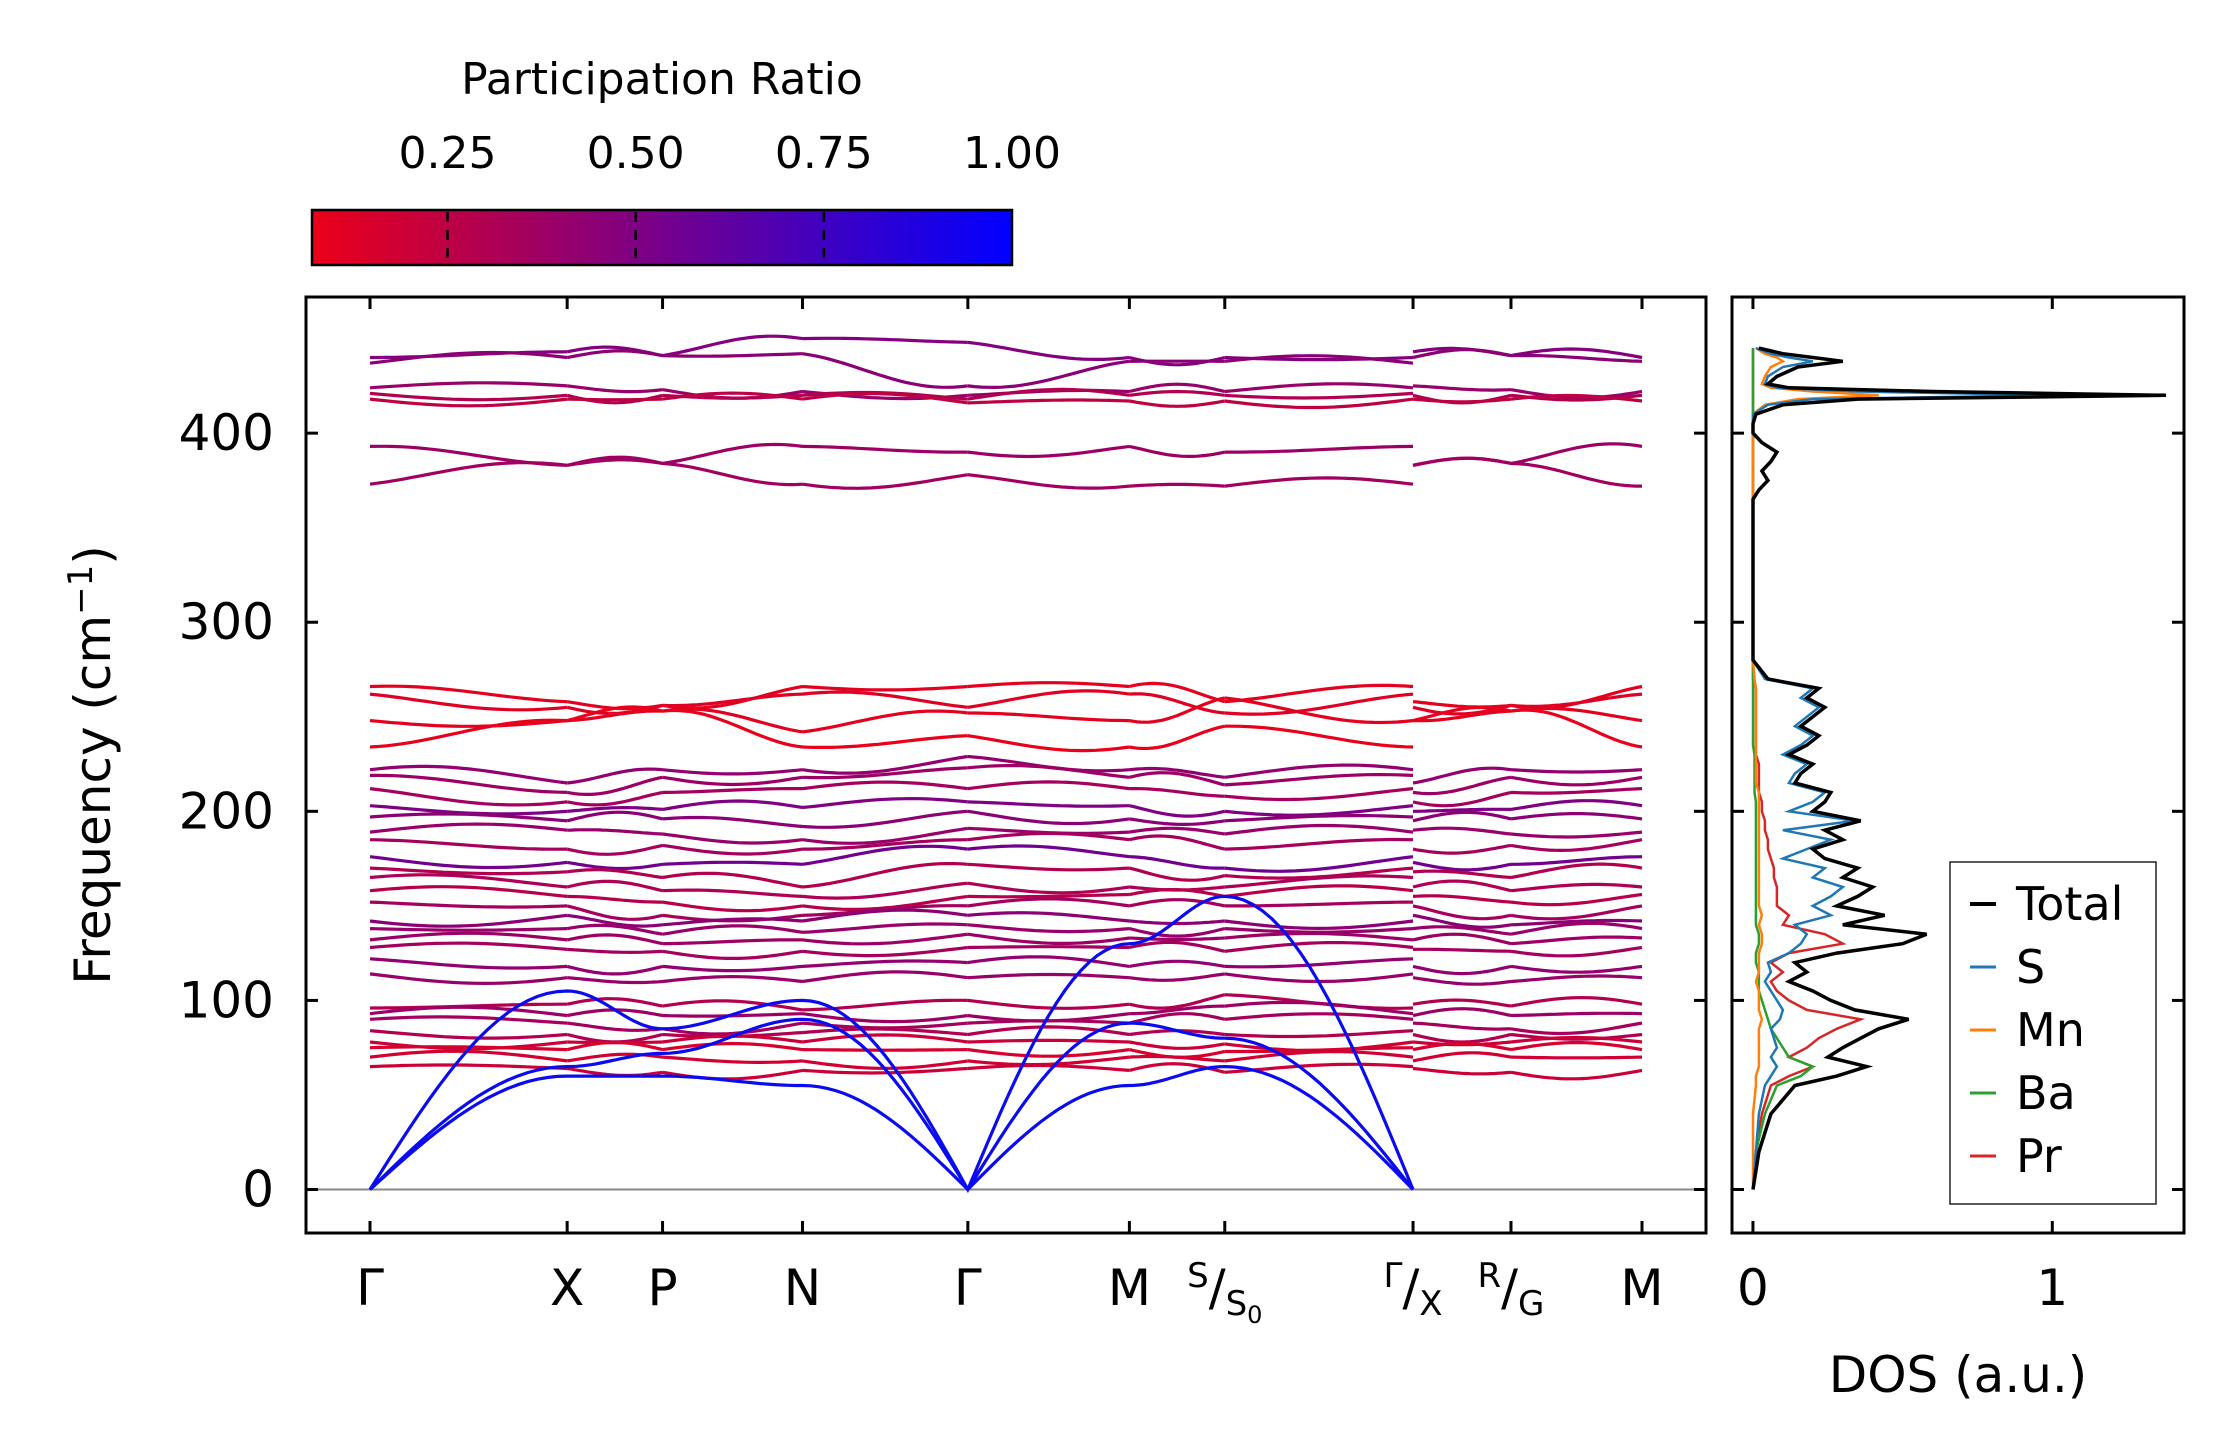 The image size is (2222, 1455). I want to click on dos-xtick-label: 1, so click(2052, 1288).